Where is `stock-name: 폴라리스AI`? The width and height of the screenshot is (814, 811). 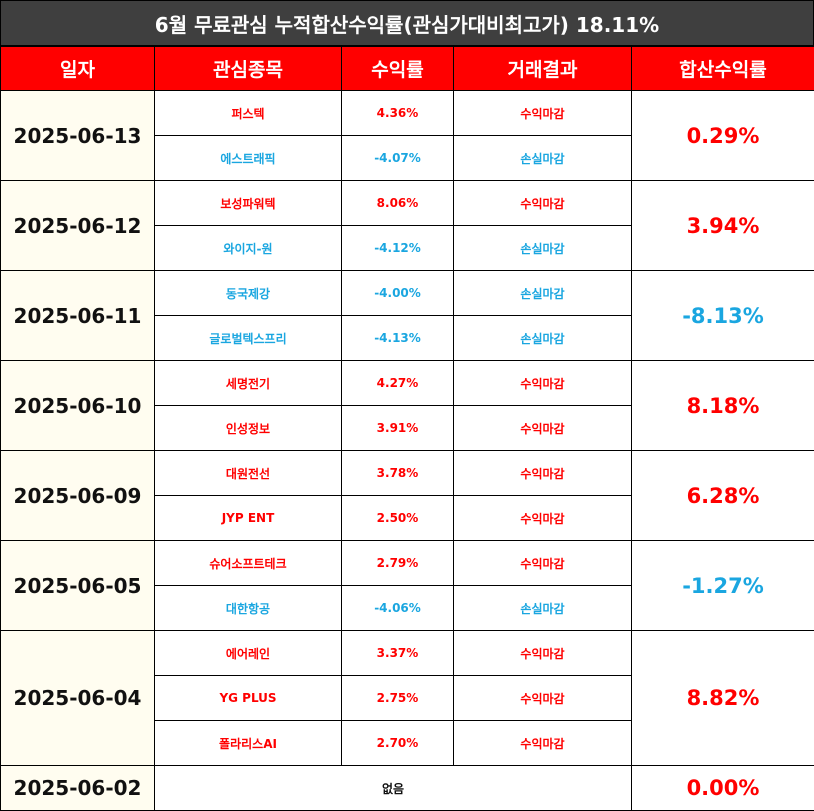 stock-name: 폴라리스AI is located at coordinates (248, 743).